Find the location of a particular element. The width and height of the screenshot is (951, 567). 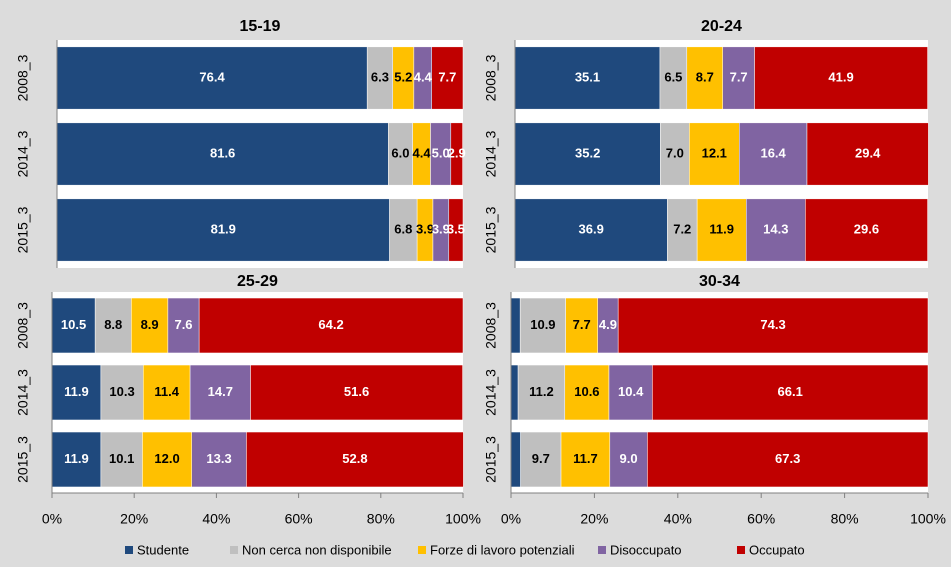

value-label: 6.3 is located at coordinates (380, 76).